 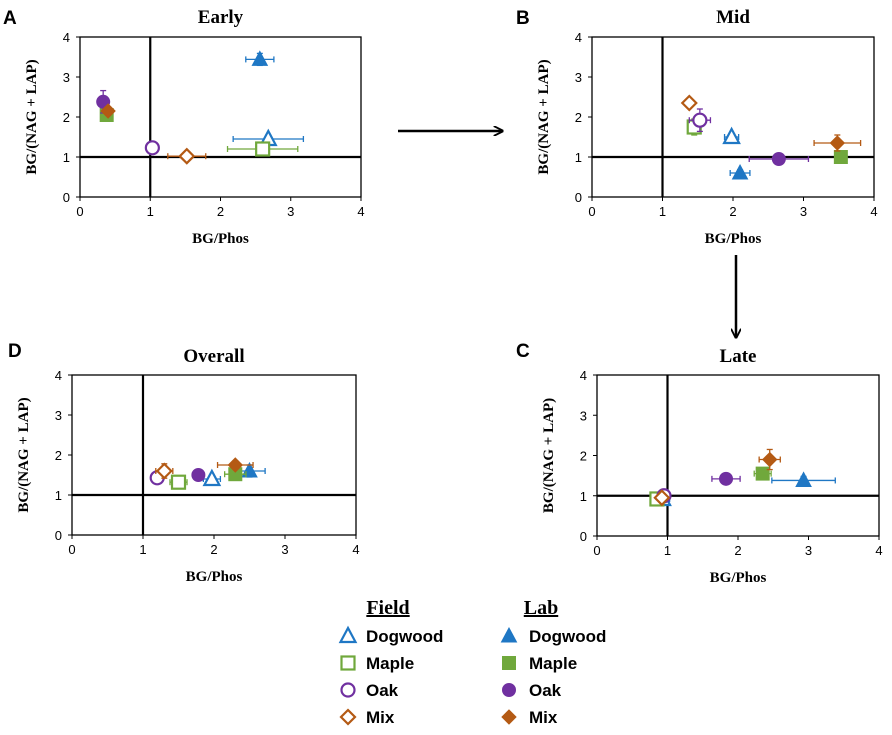 I want to click on marker-early-field-mix, so click(x=187, y=156).